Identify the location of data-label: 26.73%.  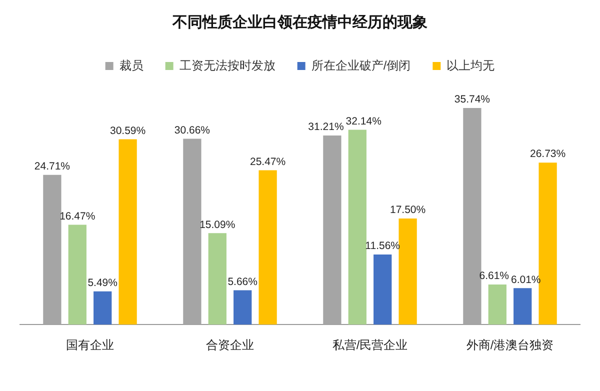
(548, 154).